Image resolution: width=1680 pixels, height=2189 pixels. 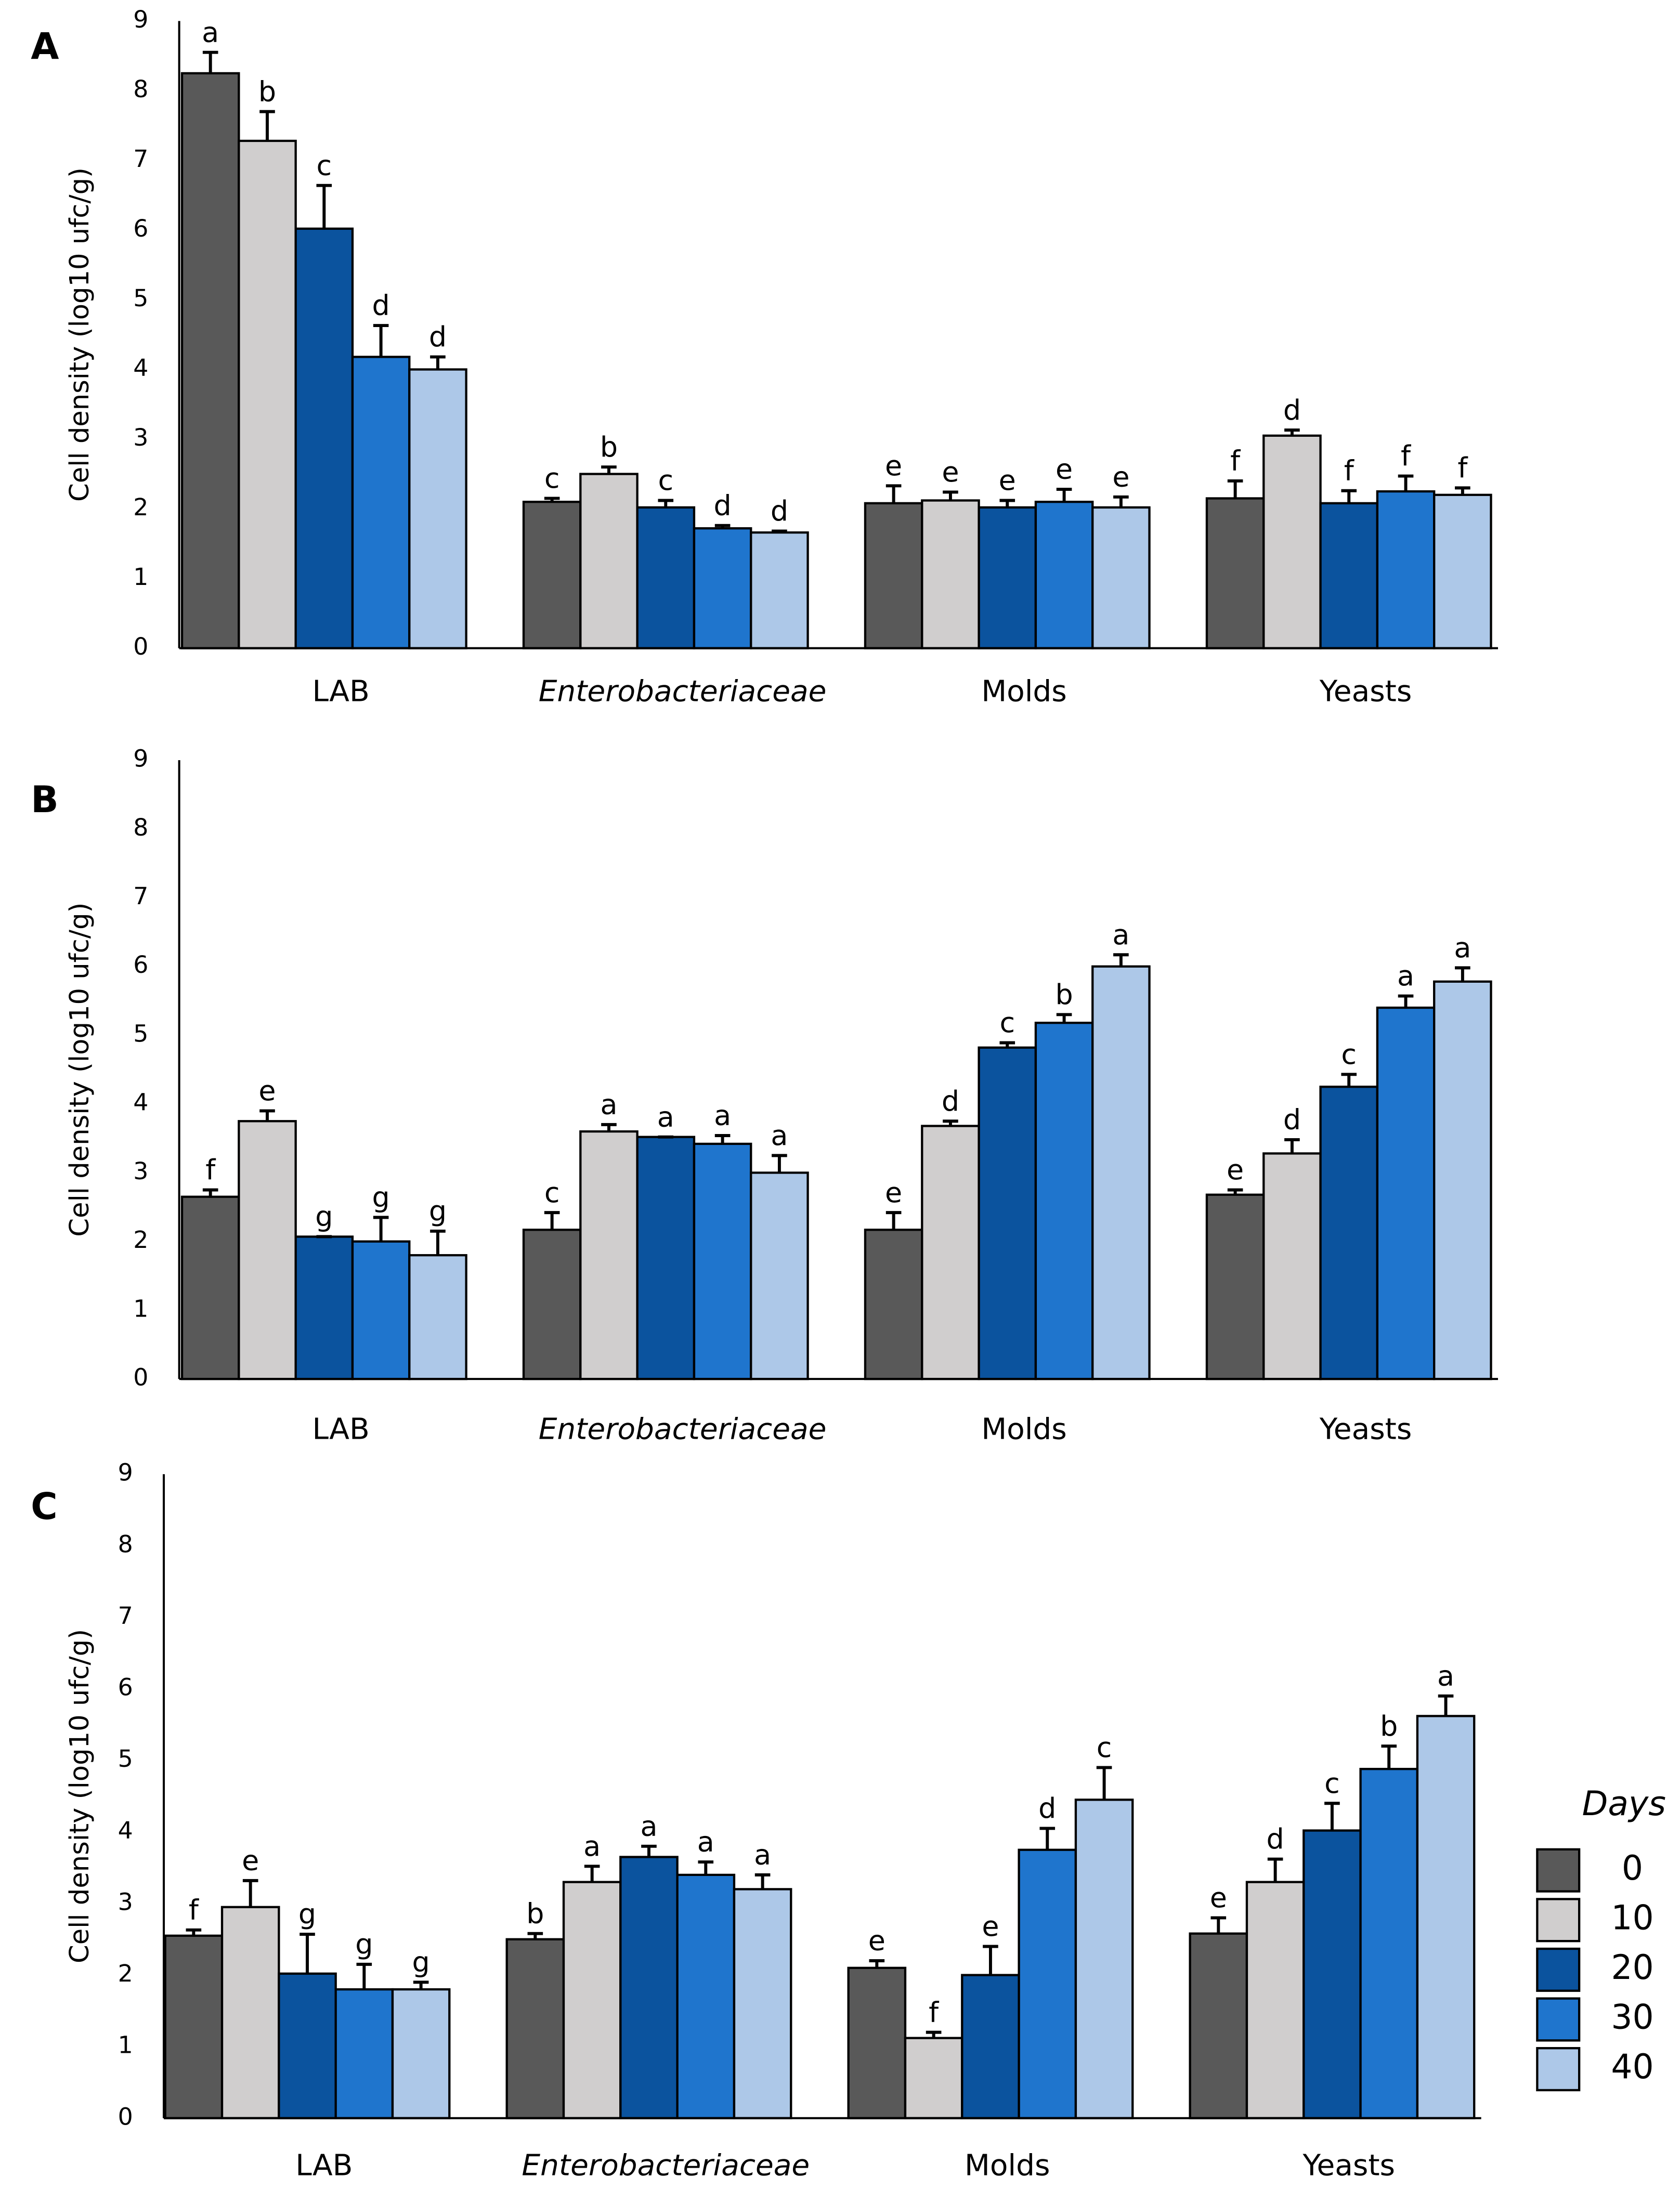 I want to click on y-tick-label: 9, so click(x=140, y=759).